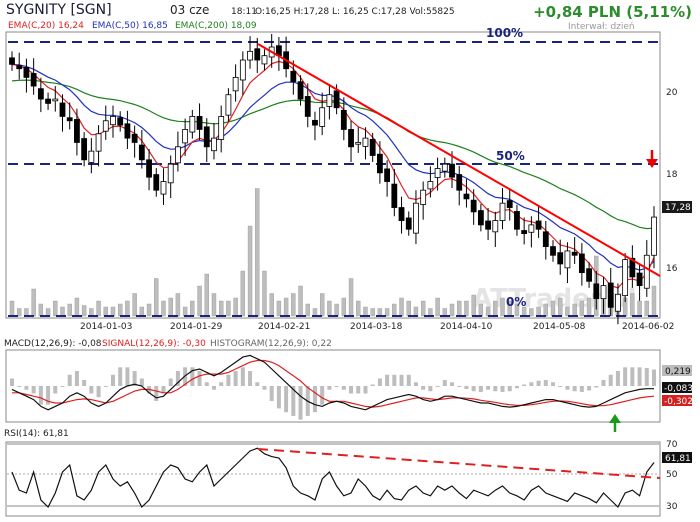  What do you see at coordinates (559, 327) in the screenshot?
I see `date-tick: 2014-05-08` at bounding box center [559, 327].